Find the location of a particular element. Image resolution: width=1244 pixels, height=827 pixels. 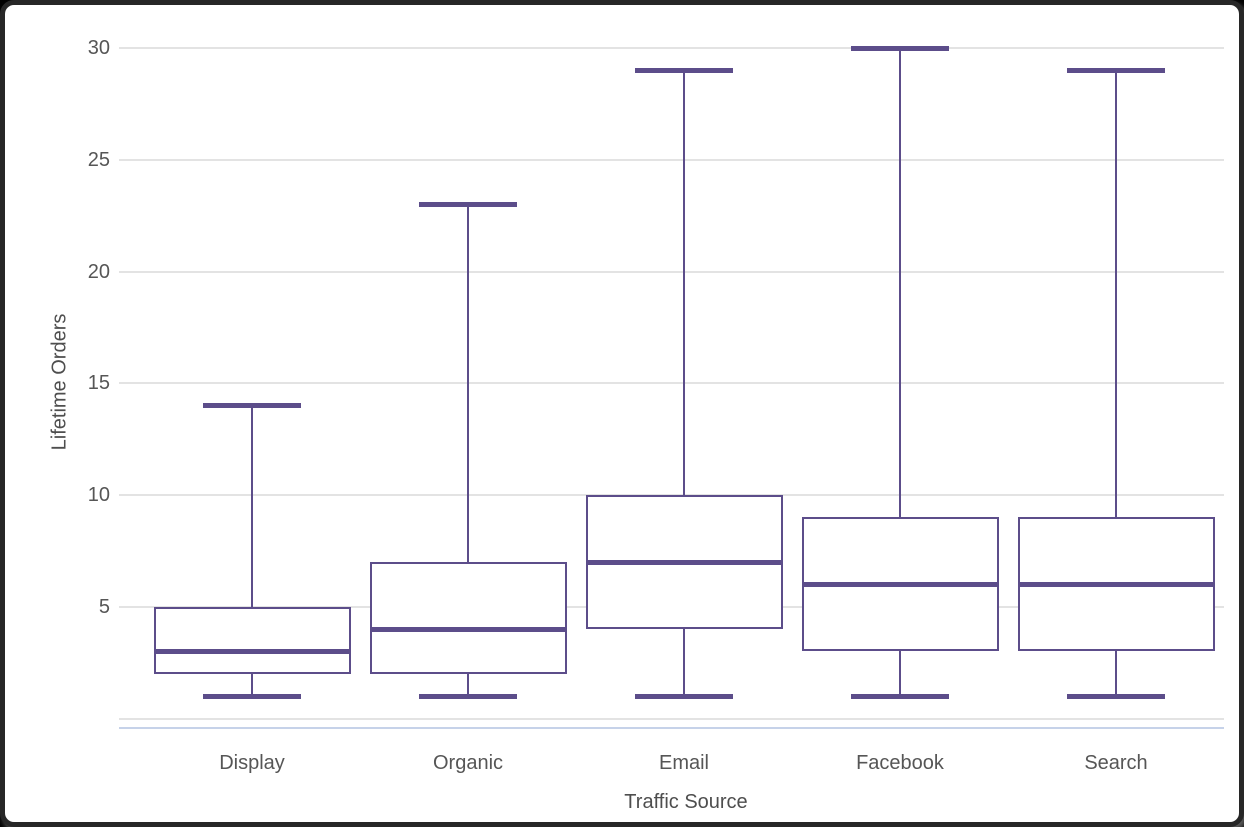

upper-whisker-display is located at coordinates (252, 506).